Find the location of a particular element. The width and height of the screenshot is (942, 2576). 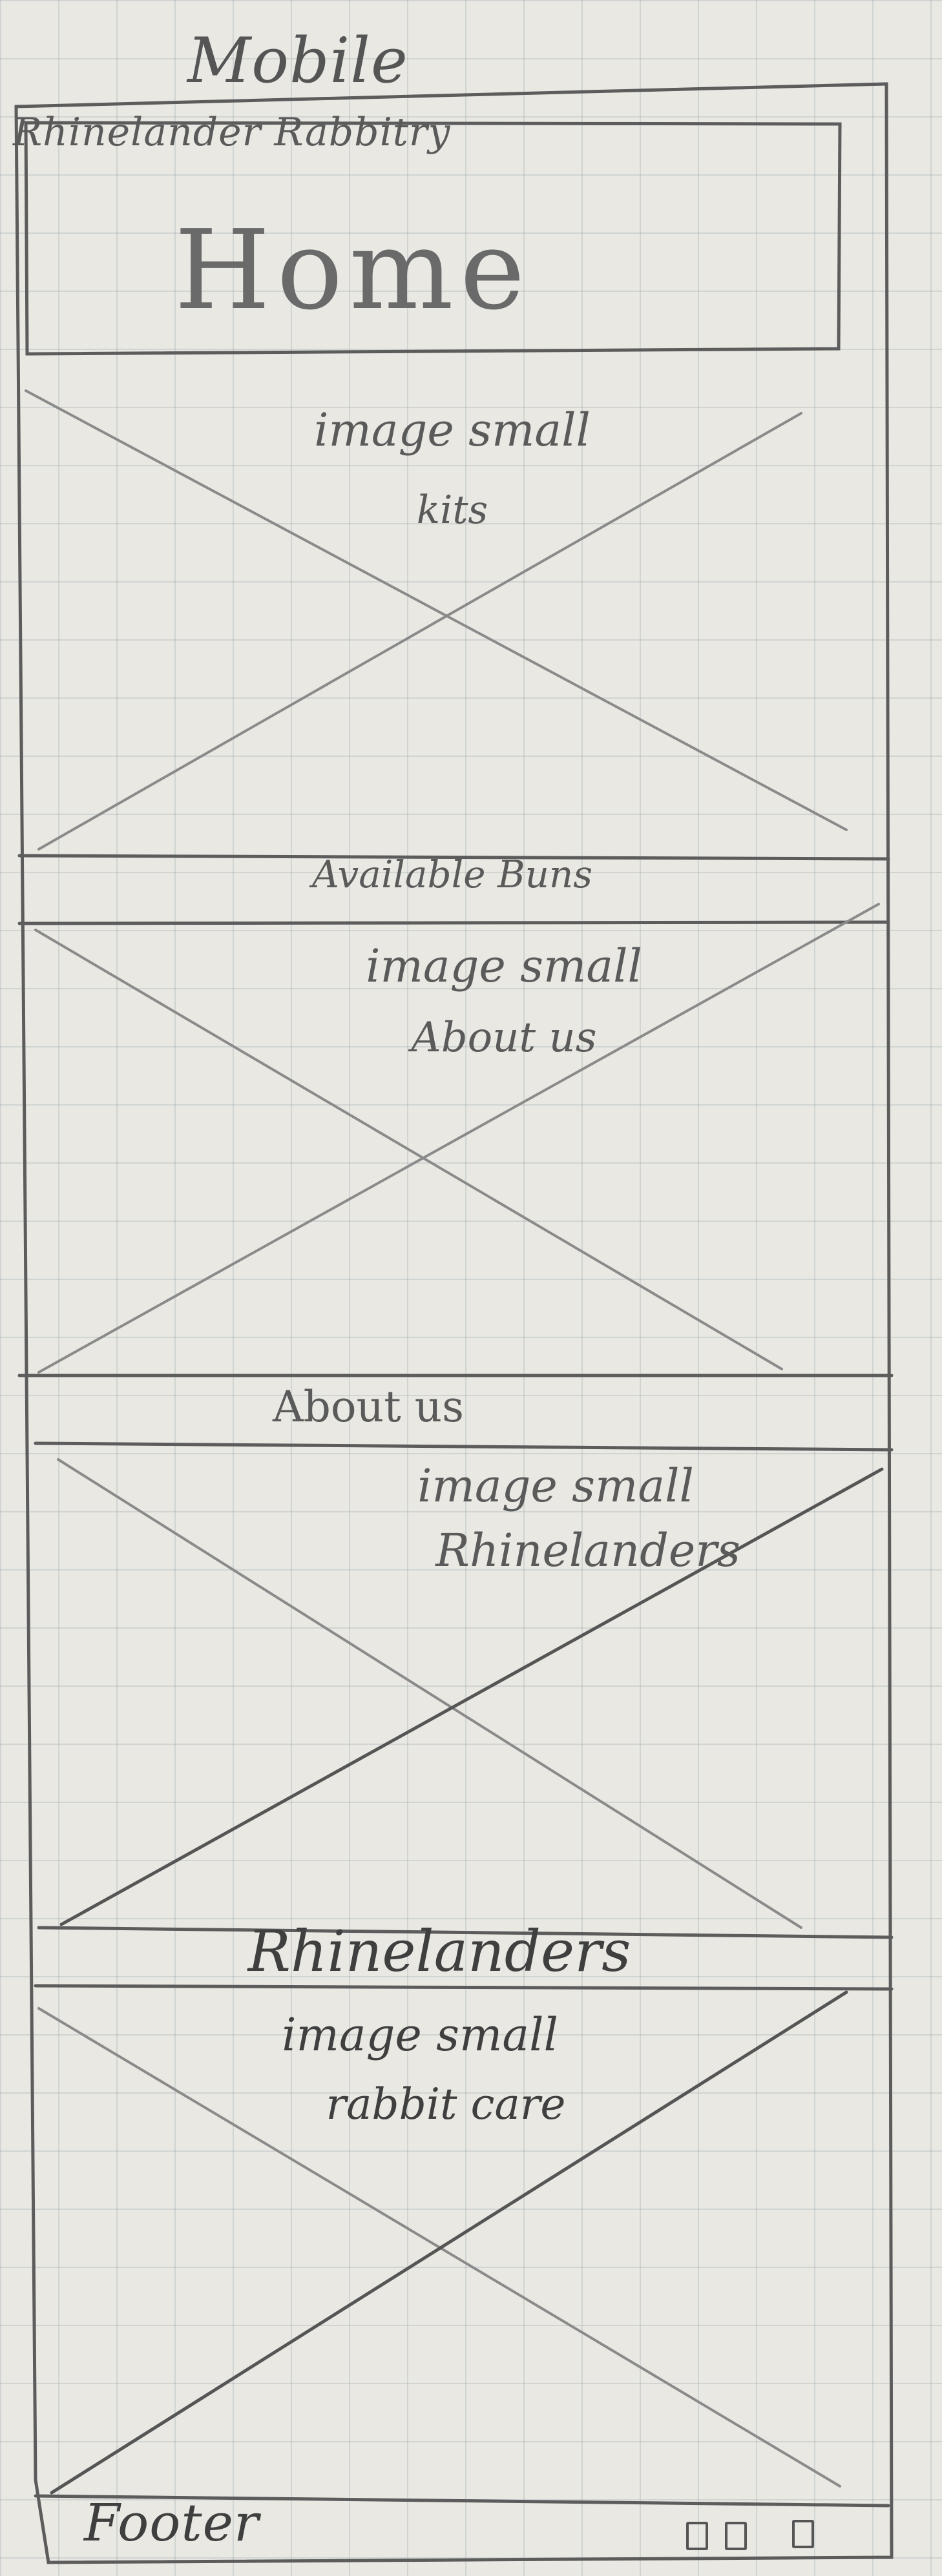

image-2-cross-a is located at coordinates (408, 1149).